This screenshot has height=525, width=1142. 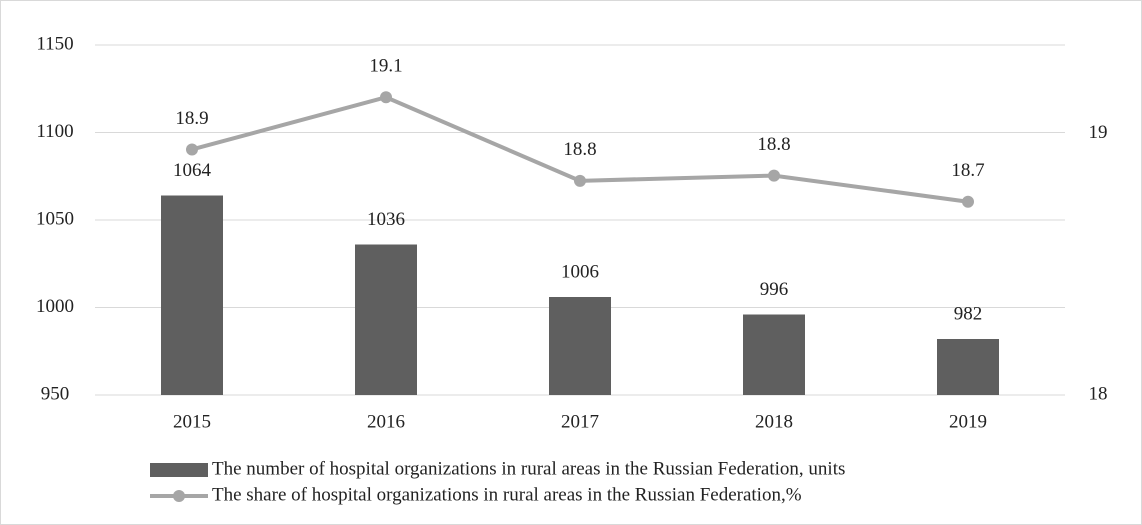 I want to click on x-tick-label: 2015, so click(x=192, y=421).